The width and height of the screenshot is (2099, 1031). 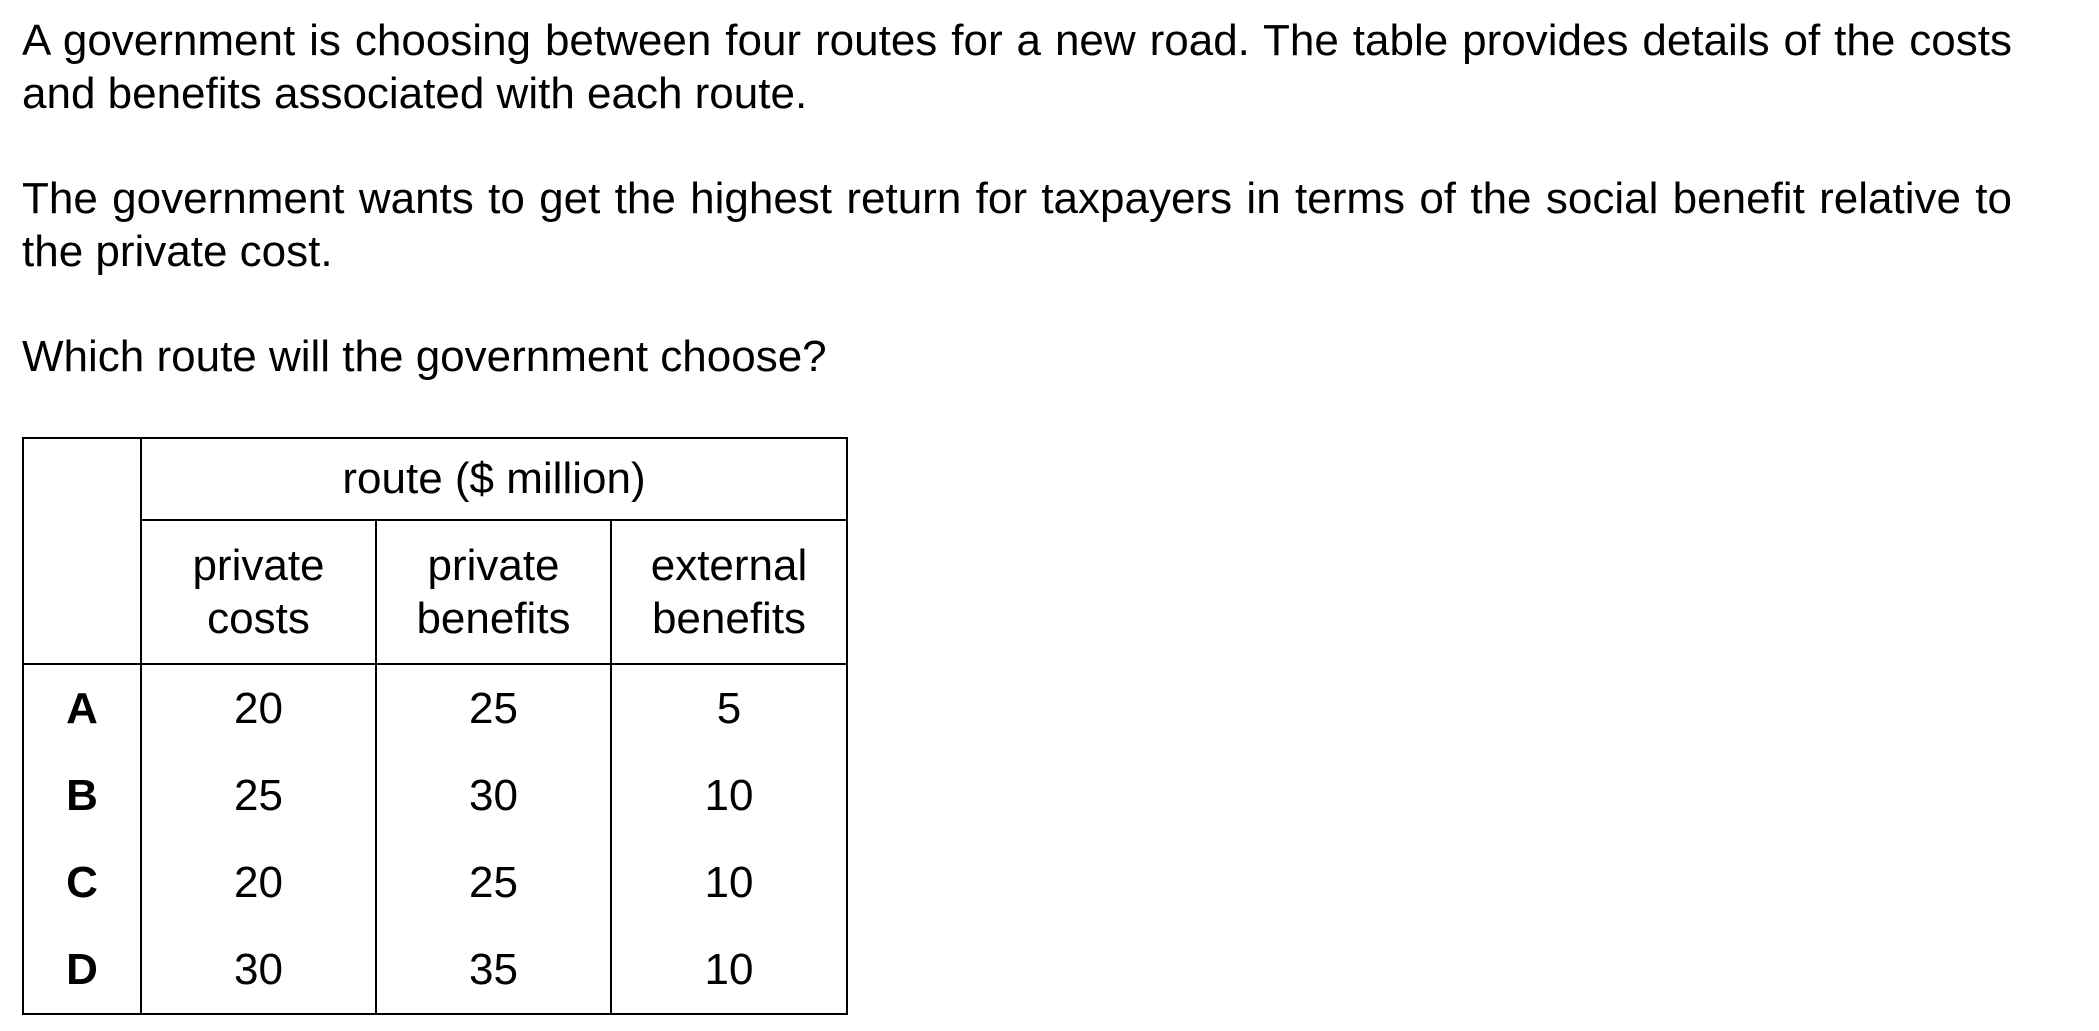 I want to click on column-header-line: external, so click(x=729, y=565).